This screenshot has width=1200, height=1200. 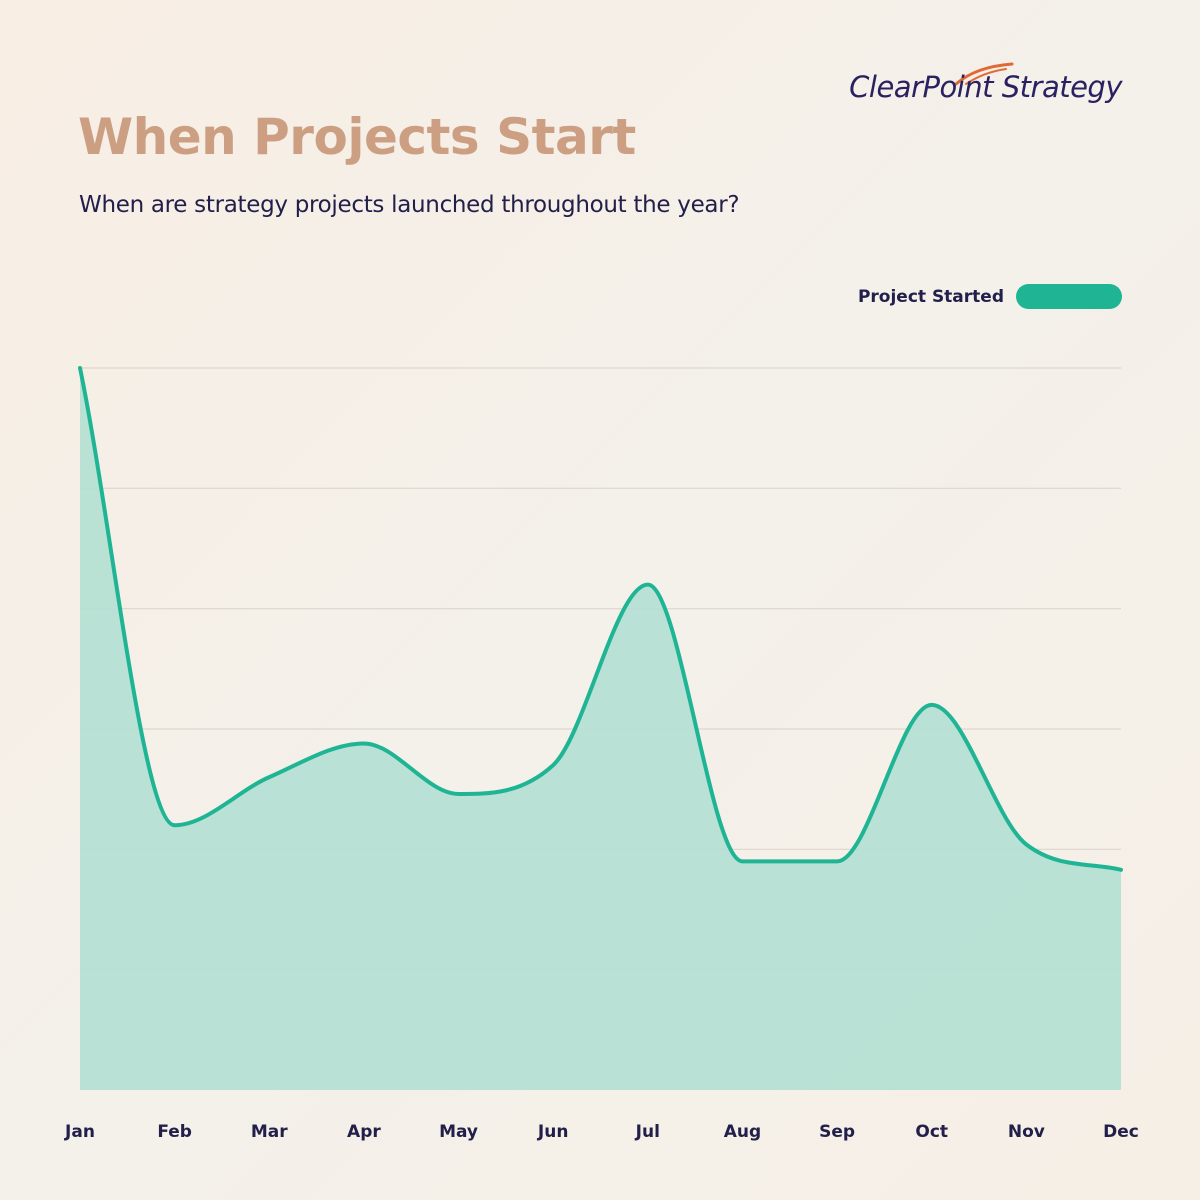 What do you see at coordinates (79, 1132) in the screenshot?
I see `x-tick-label: Jan` at bounding box center [79, 1132].